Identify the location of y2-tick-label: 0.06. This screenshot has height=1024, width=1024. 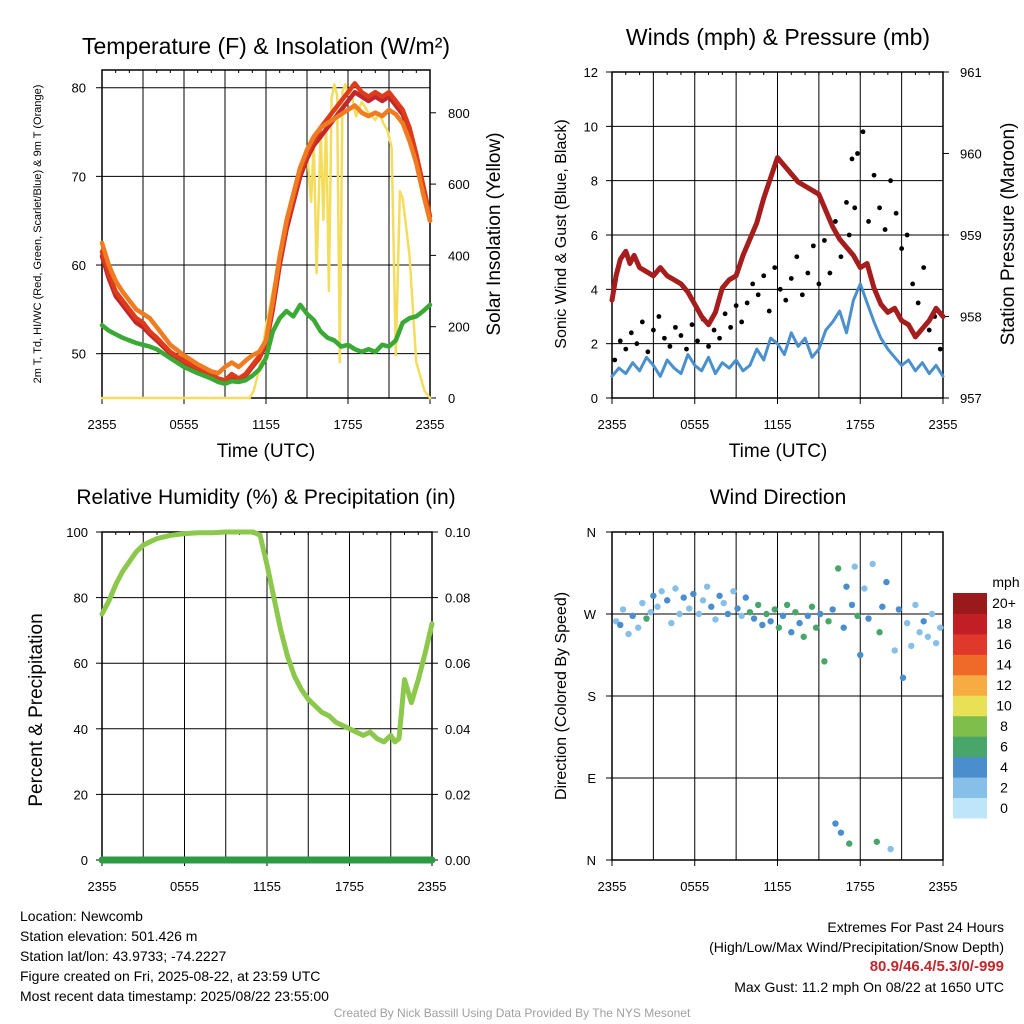
(457, 663).